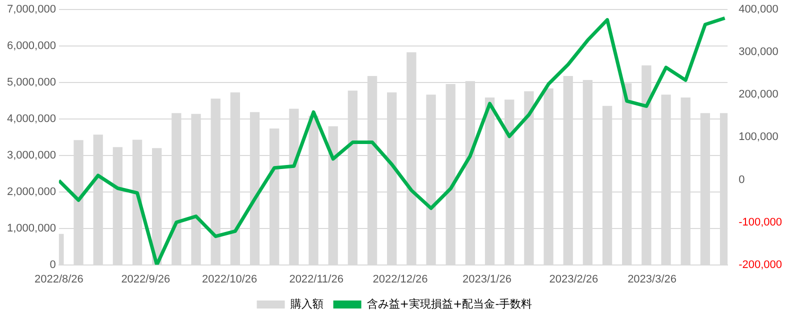 This screenshot has height=324, width=791. Describe the element at coordinates (59, 279) in the screenshot. I see `x-tick-label: 2022/8/26` at that location.